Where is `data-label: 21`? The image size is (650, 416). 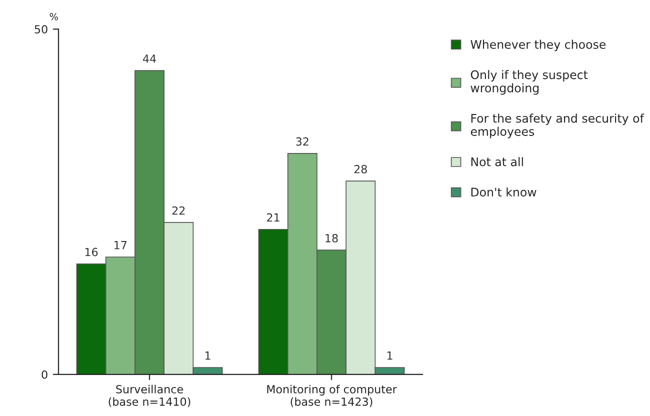 data-label: 21 is located at coordinates (273, 217).